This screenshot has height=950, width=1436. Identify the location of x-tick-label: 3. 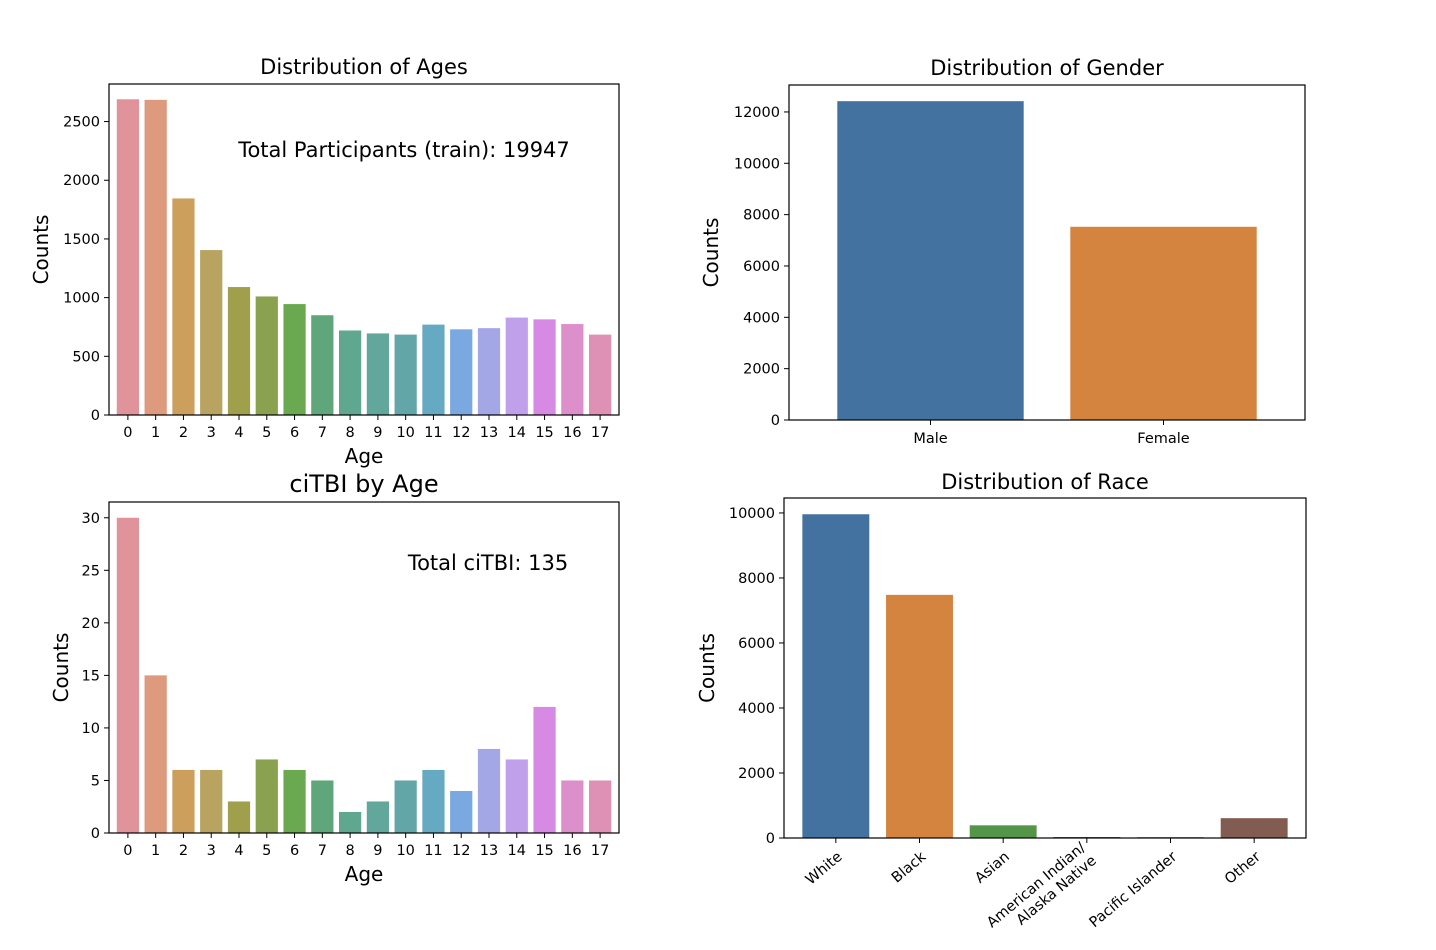
(211, 433).